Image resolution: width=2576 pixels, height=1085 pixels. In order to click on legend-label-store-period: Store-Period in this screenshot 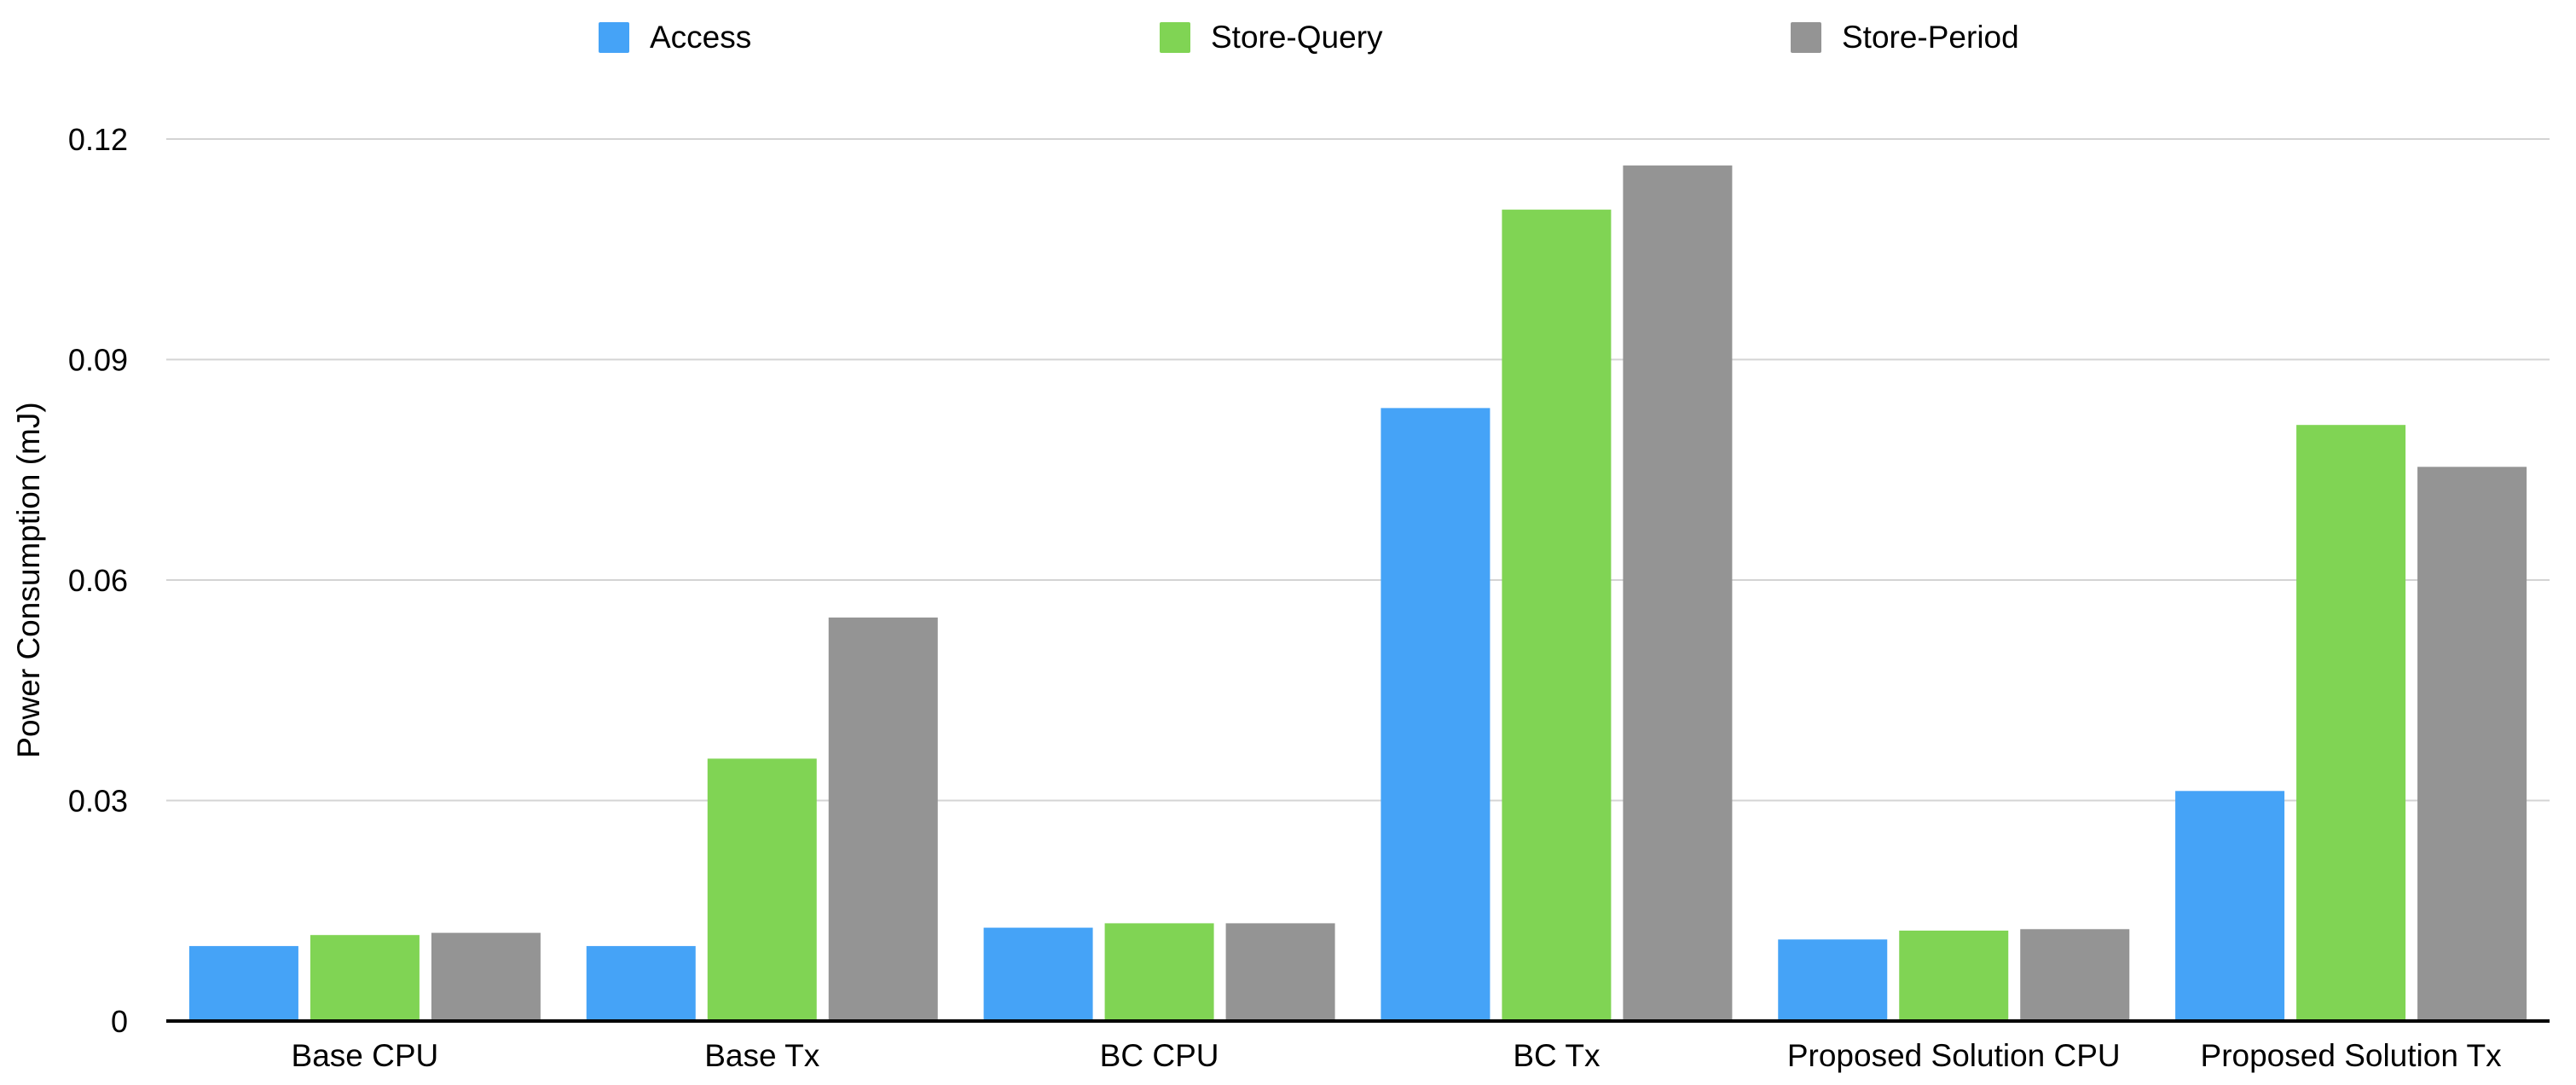, I will do `click(1931, 37)`.